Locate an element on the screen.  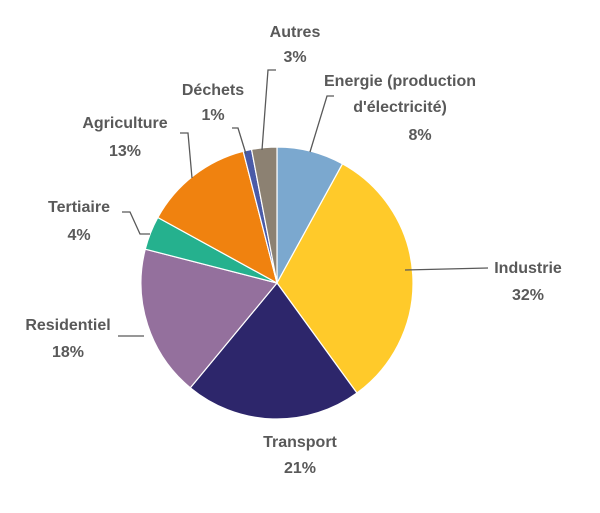
slice-value-agriculture: 13% is located at coordinates (125, 151).